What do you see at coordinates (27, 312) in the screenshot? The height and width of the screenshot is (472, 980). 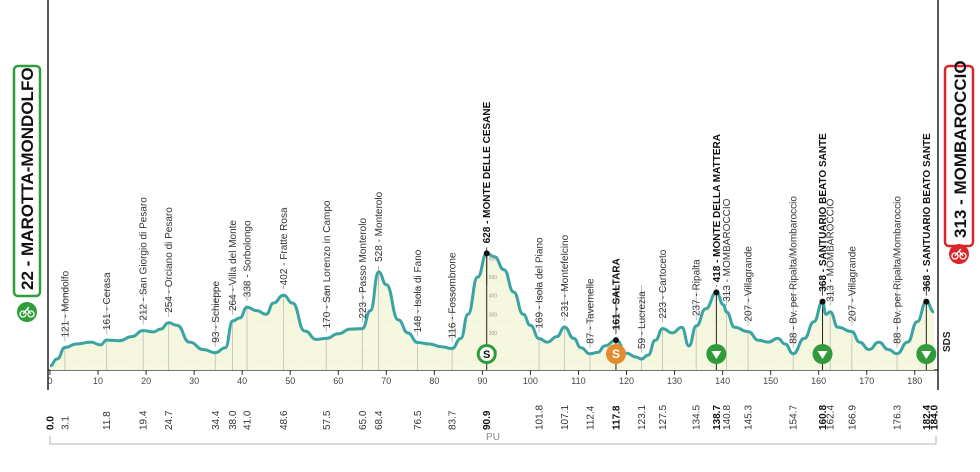 I see `start-bike-icon` at bounding box center [27, 312].